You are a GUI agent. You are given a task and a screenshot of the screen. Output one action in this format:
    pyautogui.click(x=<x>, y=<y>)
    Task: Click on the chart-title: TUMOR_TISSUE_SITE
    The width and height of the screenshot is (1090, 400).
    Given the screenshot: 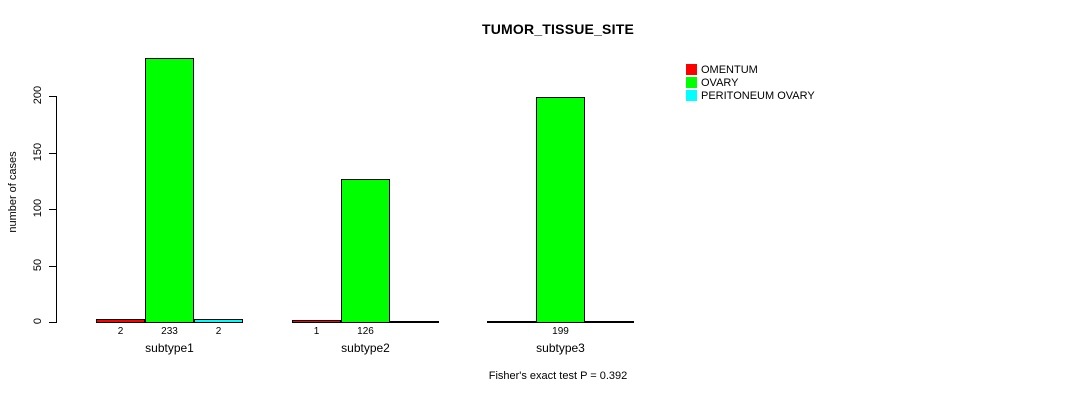 What is the action you would take?
    pyautogui.click(x=558, y=29)
    